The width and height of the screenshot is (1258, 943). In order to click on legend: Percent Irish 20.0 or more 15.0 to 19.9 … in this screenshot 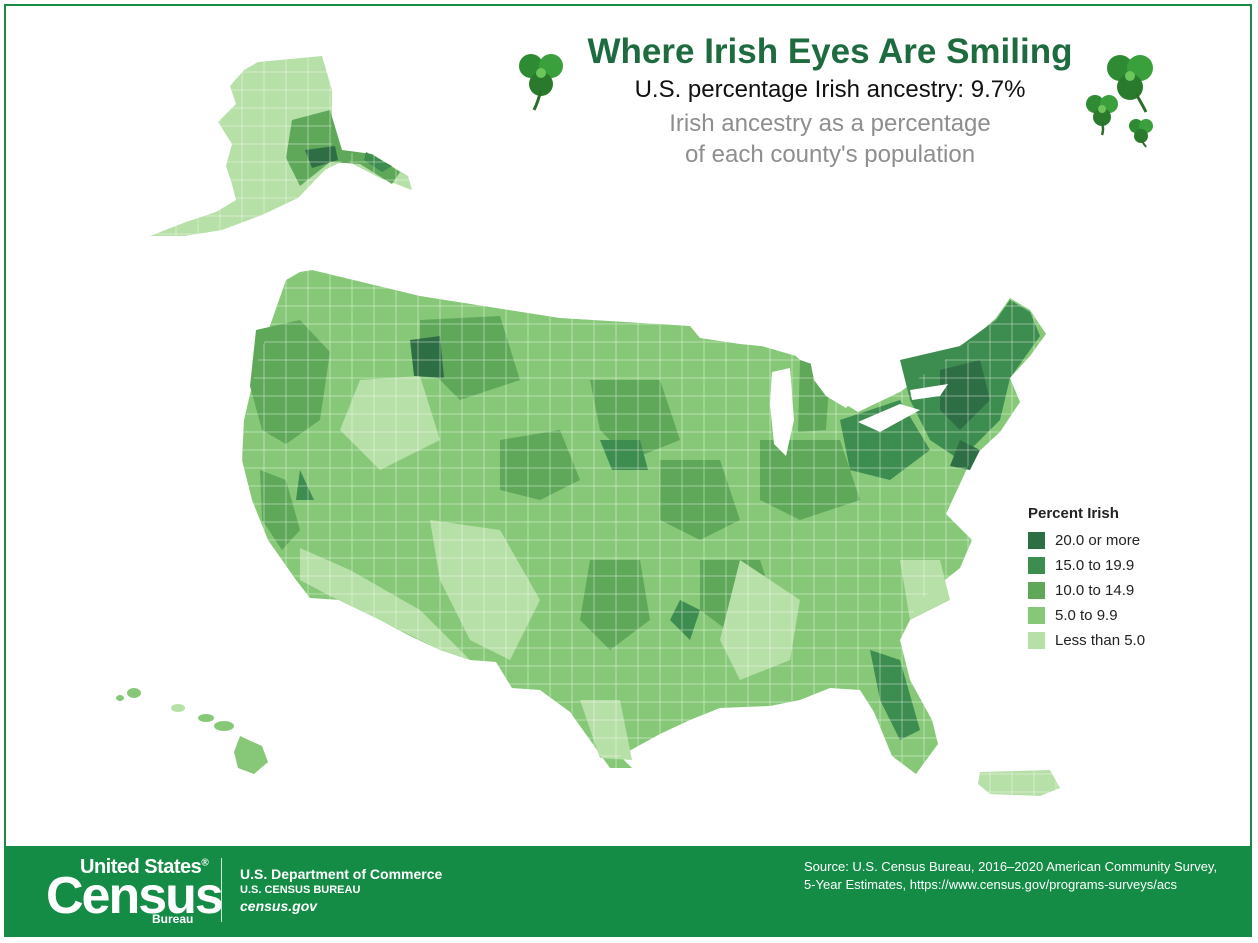, I will do `click(1113, 579)`.